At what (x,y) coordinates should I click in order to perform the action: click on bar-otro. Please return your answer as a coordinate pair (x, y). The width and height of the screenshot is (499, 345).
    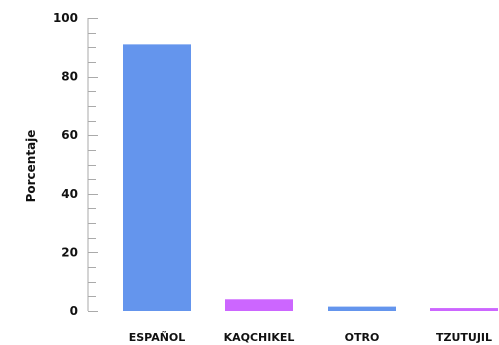
    Looking at the image, I should click on (362, 308).